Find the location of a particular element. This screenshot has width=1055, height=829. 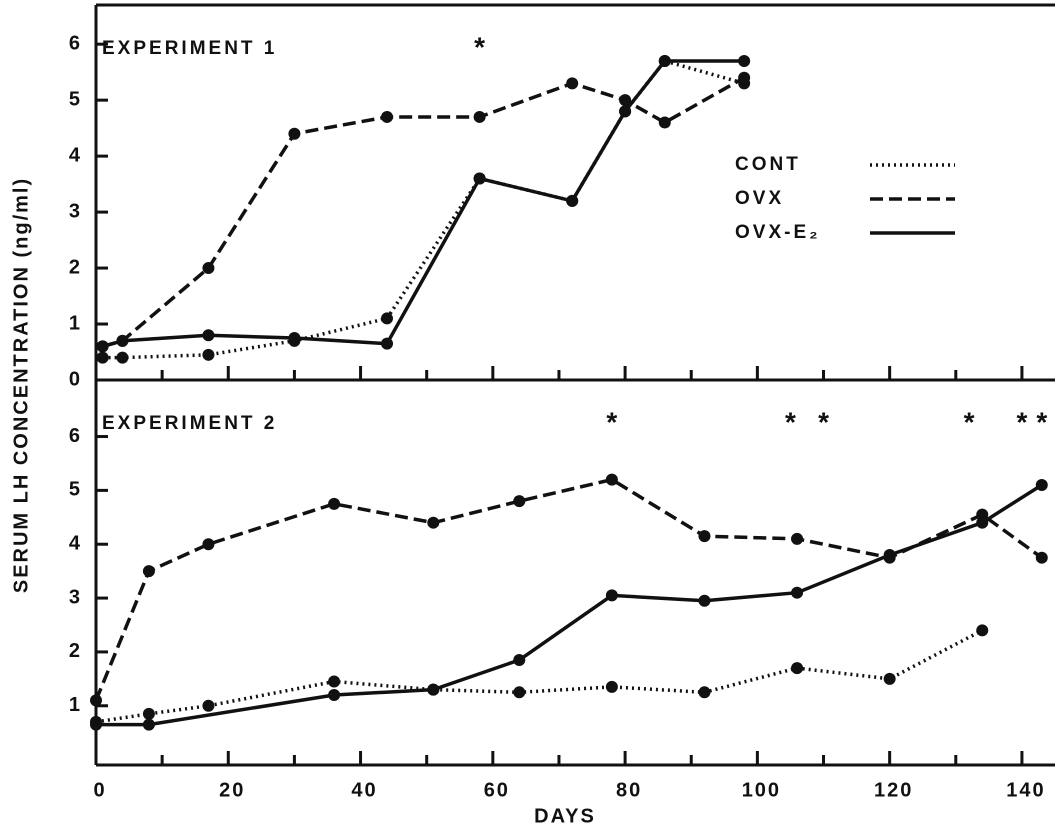

panel-title: EXPERIMENT 2 is located at coordinates (189, 423).